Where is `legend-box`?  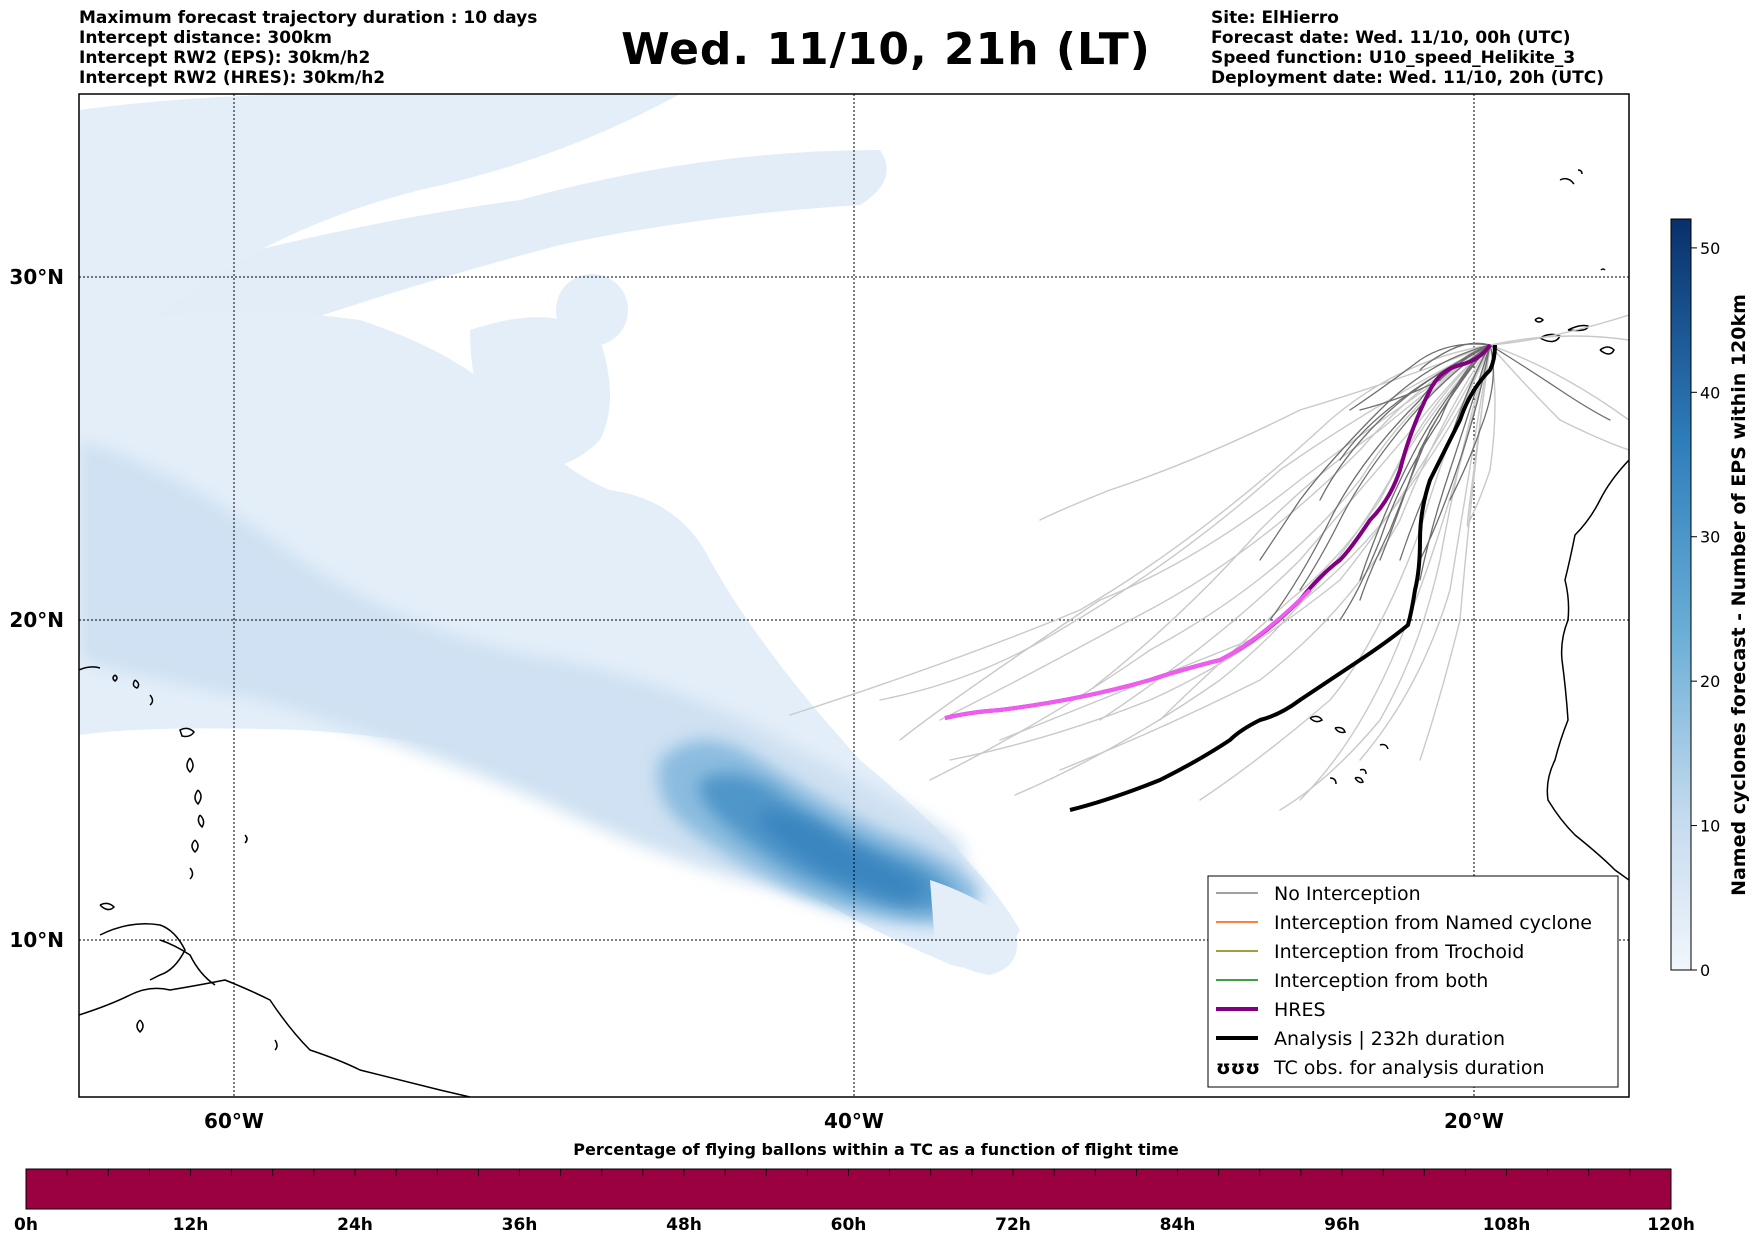 legend-box is located at coordinates (1413, 981).